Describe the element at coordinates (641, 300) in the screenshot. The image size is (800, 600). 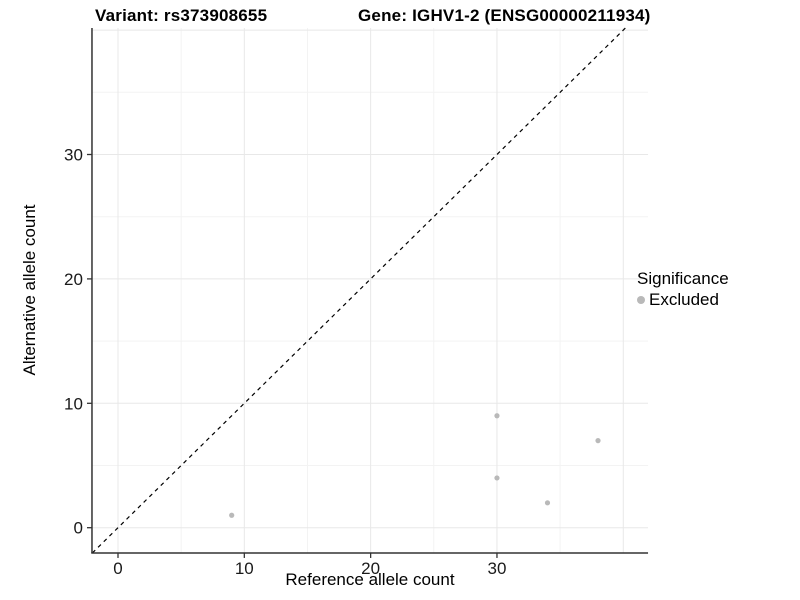
I see `excluded-point-icon` at that location.